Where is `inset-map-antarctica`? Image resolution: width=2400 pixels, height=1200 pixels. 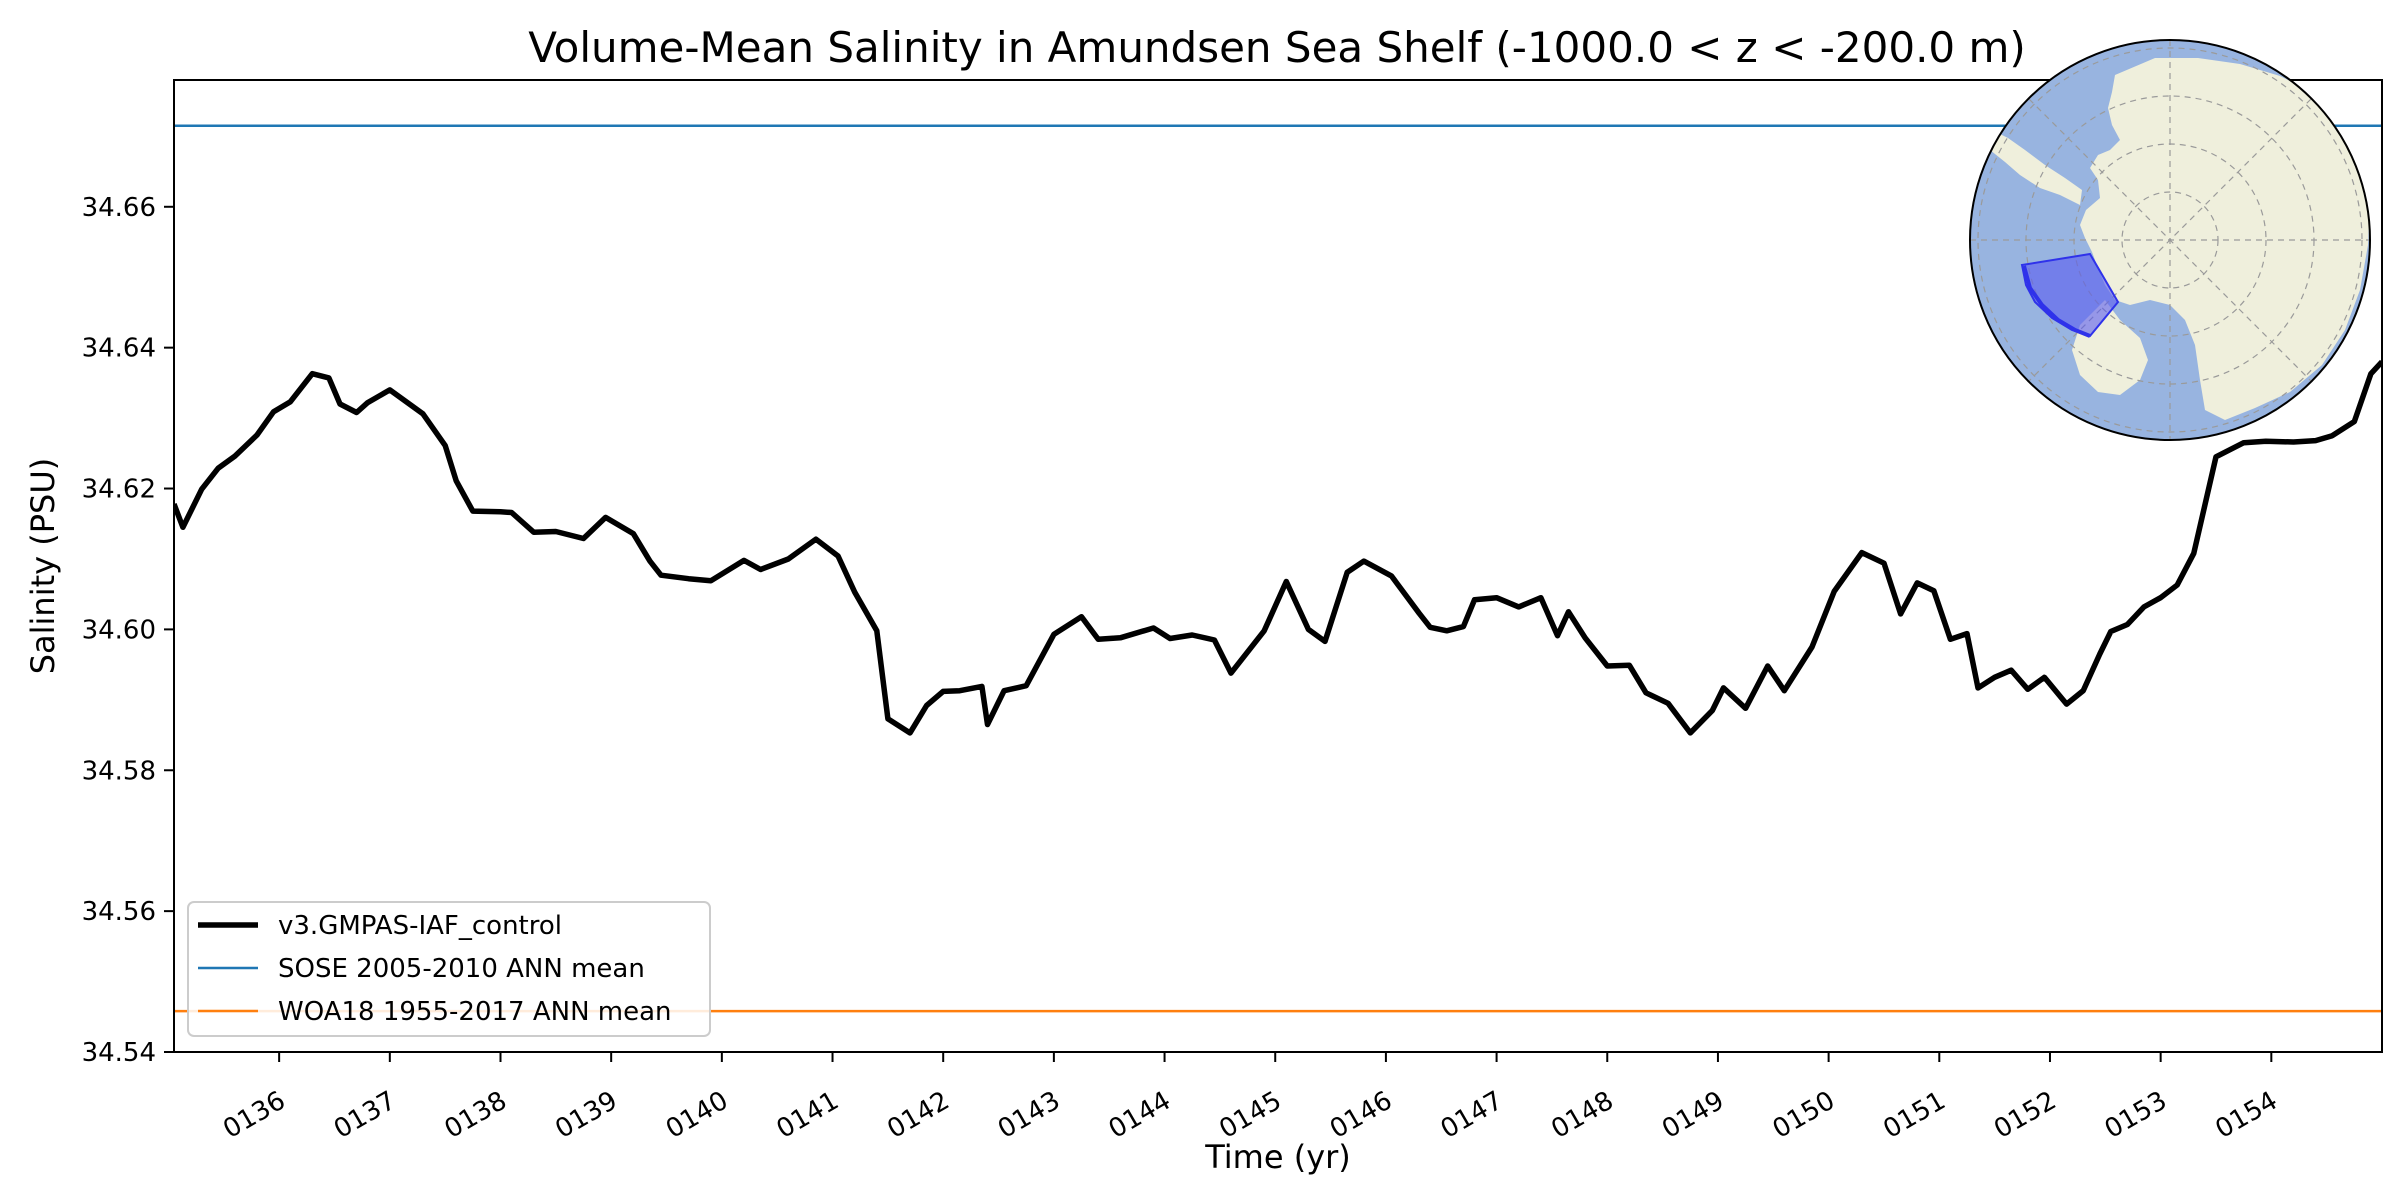
inset-map-antarctica is located at coordinates (2225, 239).